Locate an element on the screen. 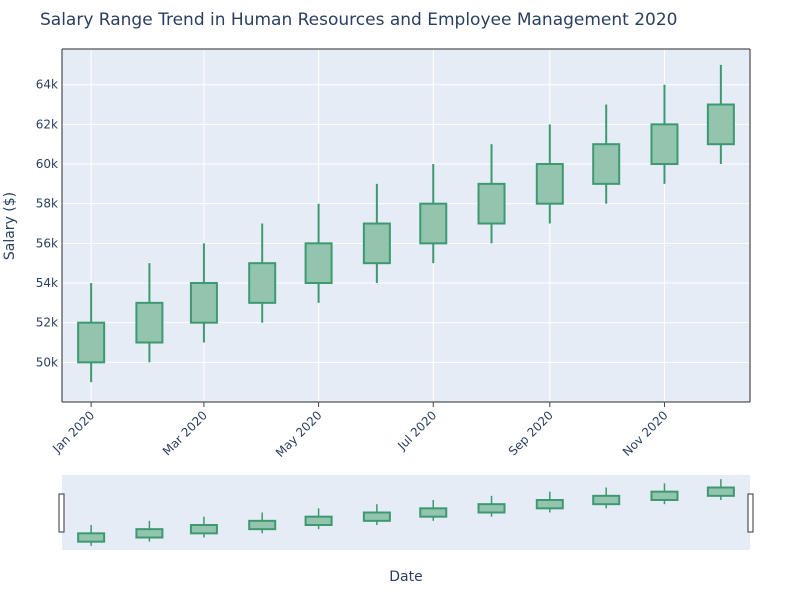 Image resolution: width=800 pixels, height=600 pixels. y-tick-label: 58k is located at coordinates (47, 204).